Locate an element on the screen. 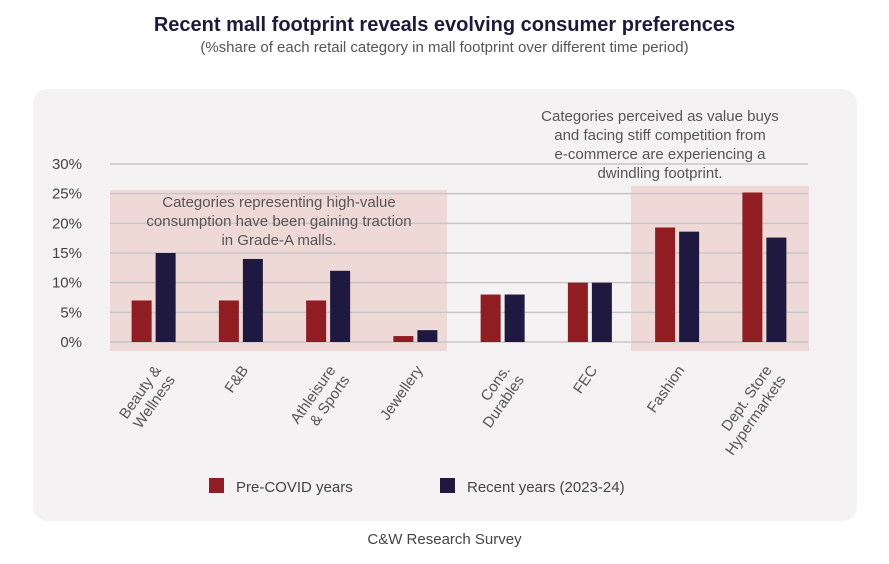  y-tick-label: 30% is located at coordinates (67, 164).